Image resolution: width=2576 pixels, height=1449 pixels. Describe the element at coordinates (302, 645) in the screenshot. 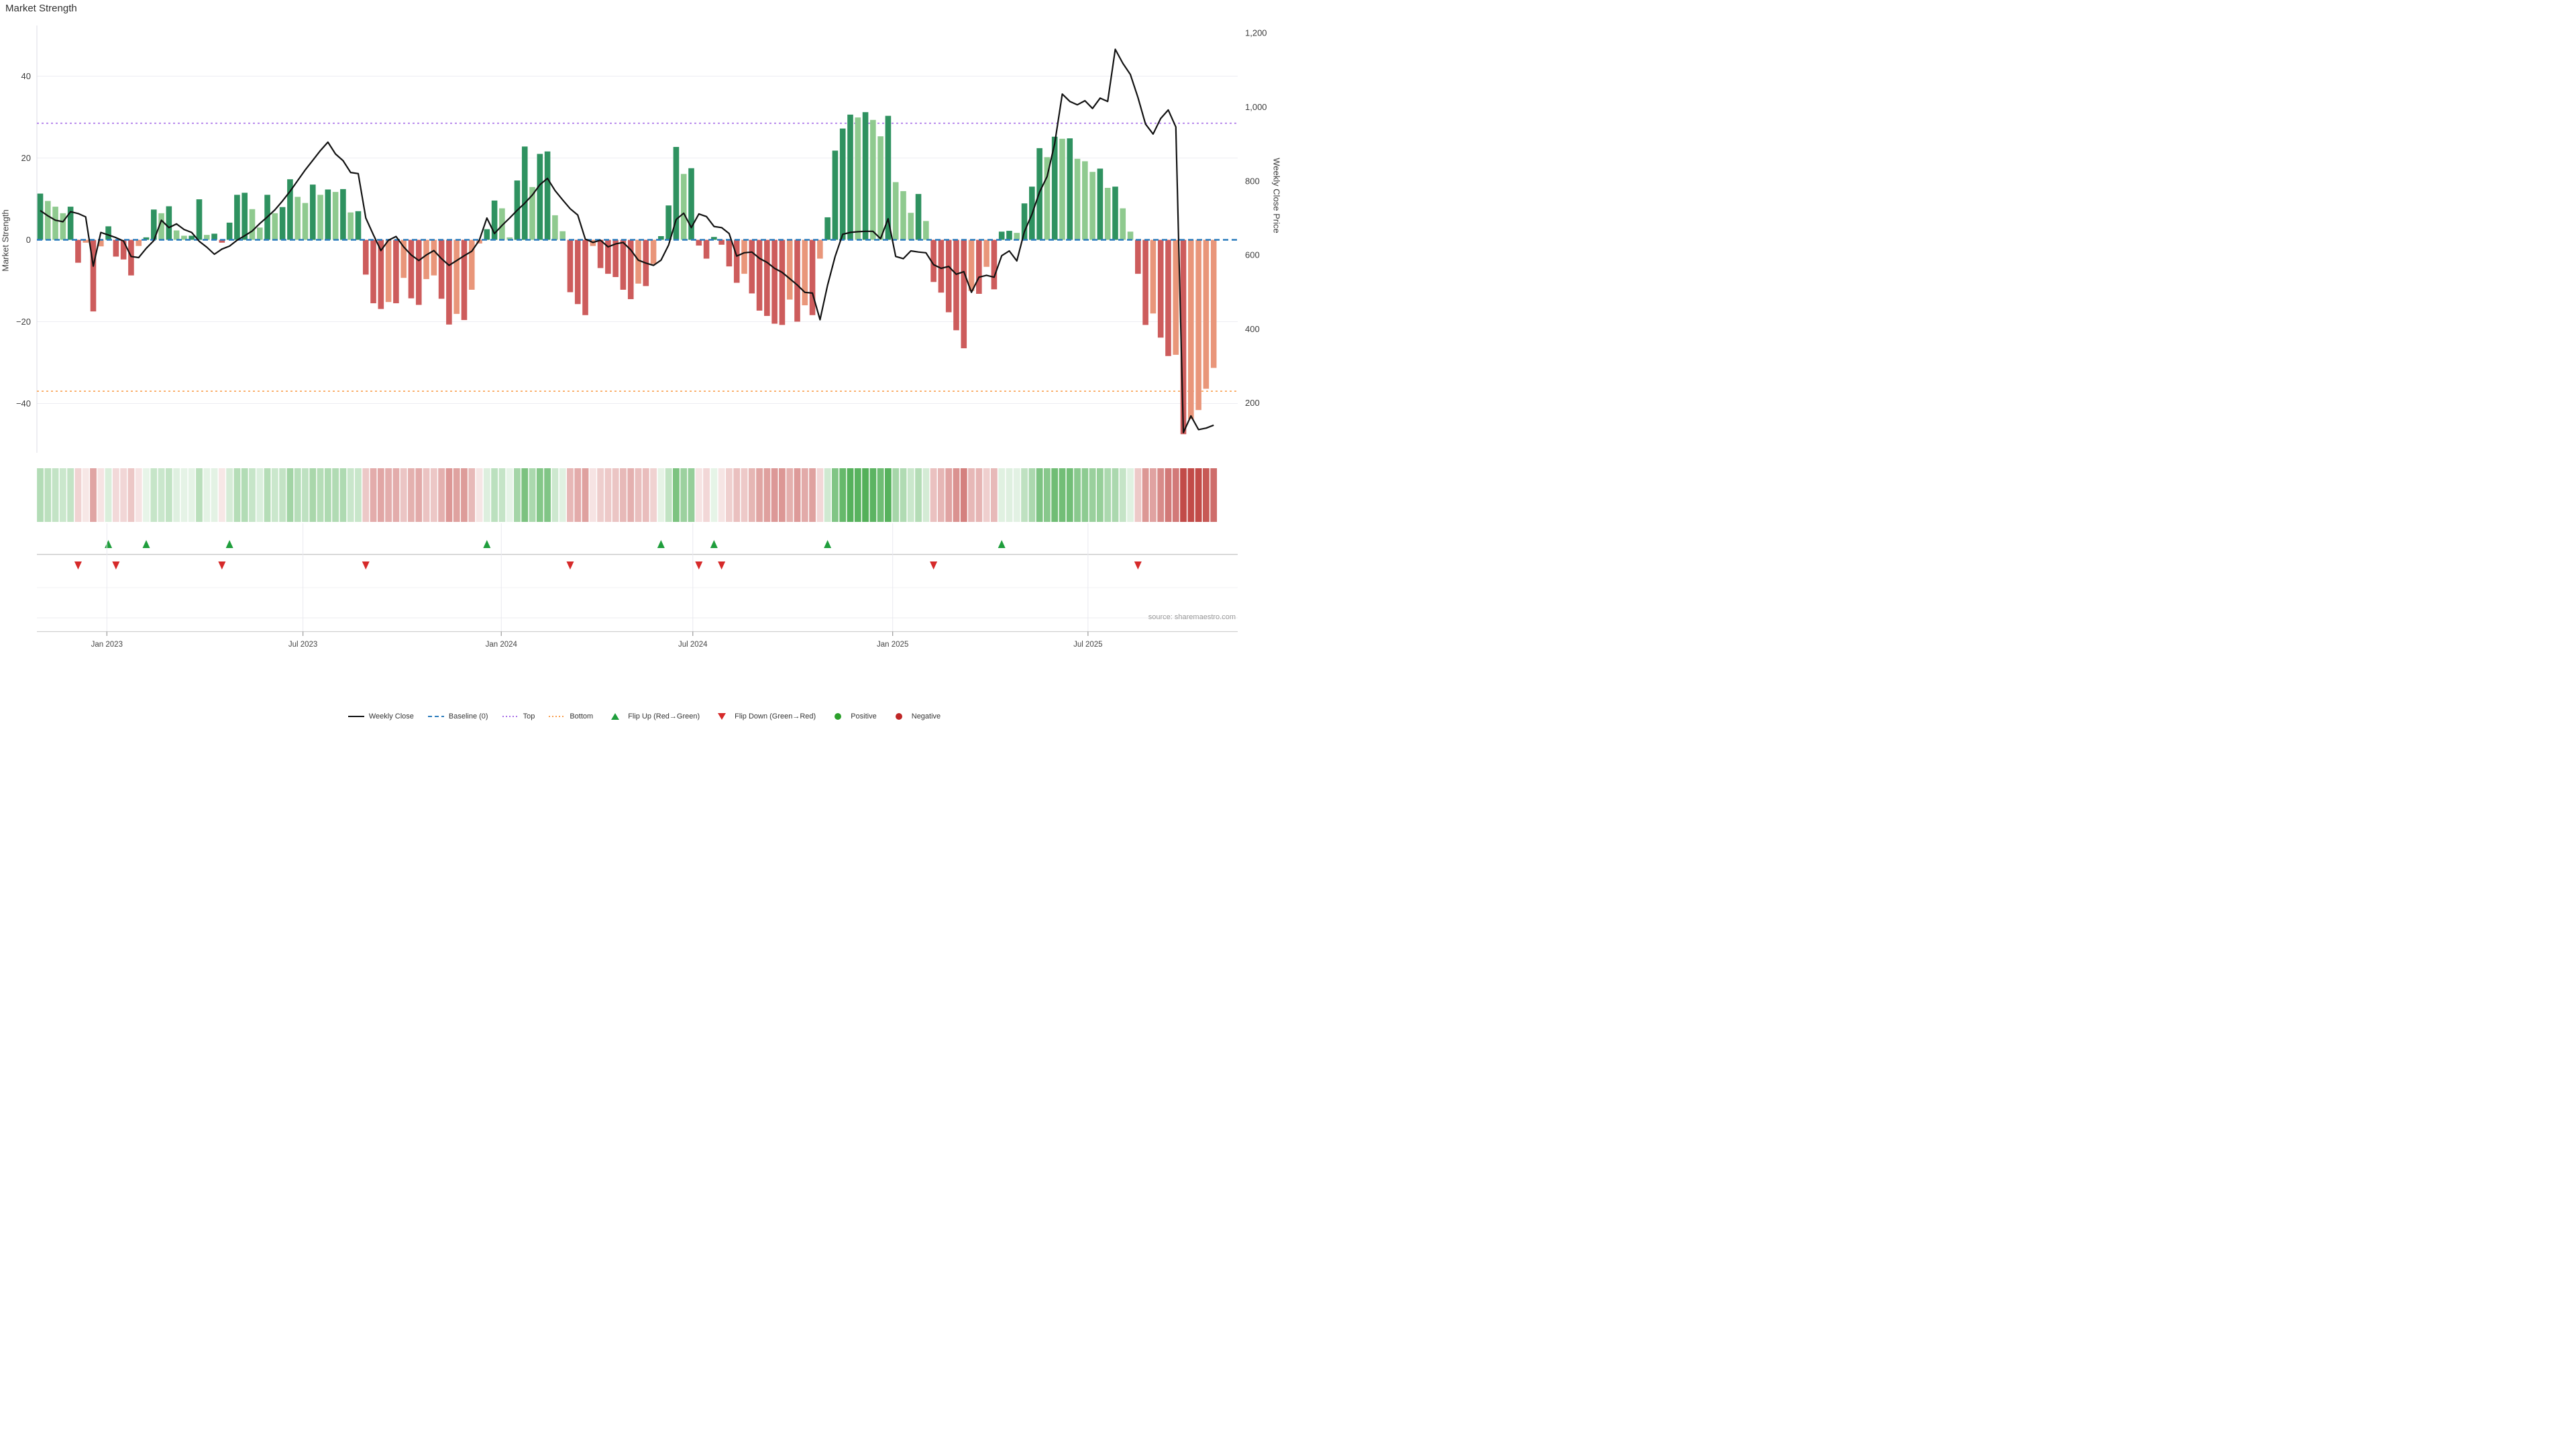

I see `svg-text: Jul 2023` at that location.